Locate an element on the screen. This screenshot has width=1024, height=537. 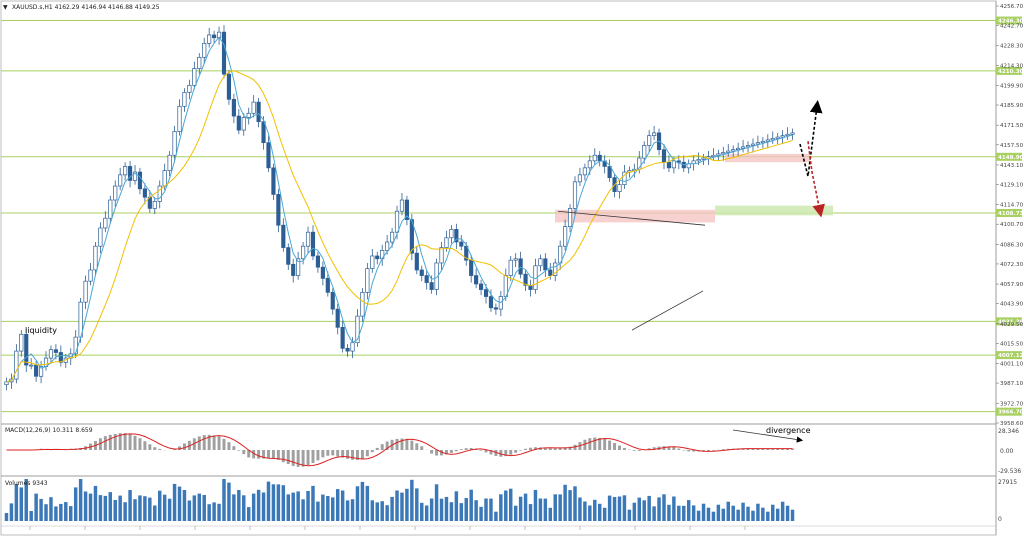
demand-zone is located at coordinates (774, 210).